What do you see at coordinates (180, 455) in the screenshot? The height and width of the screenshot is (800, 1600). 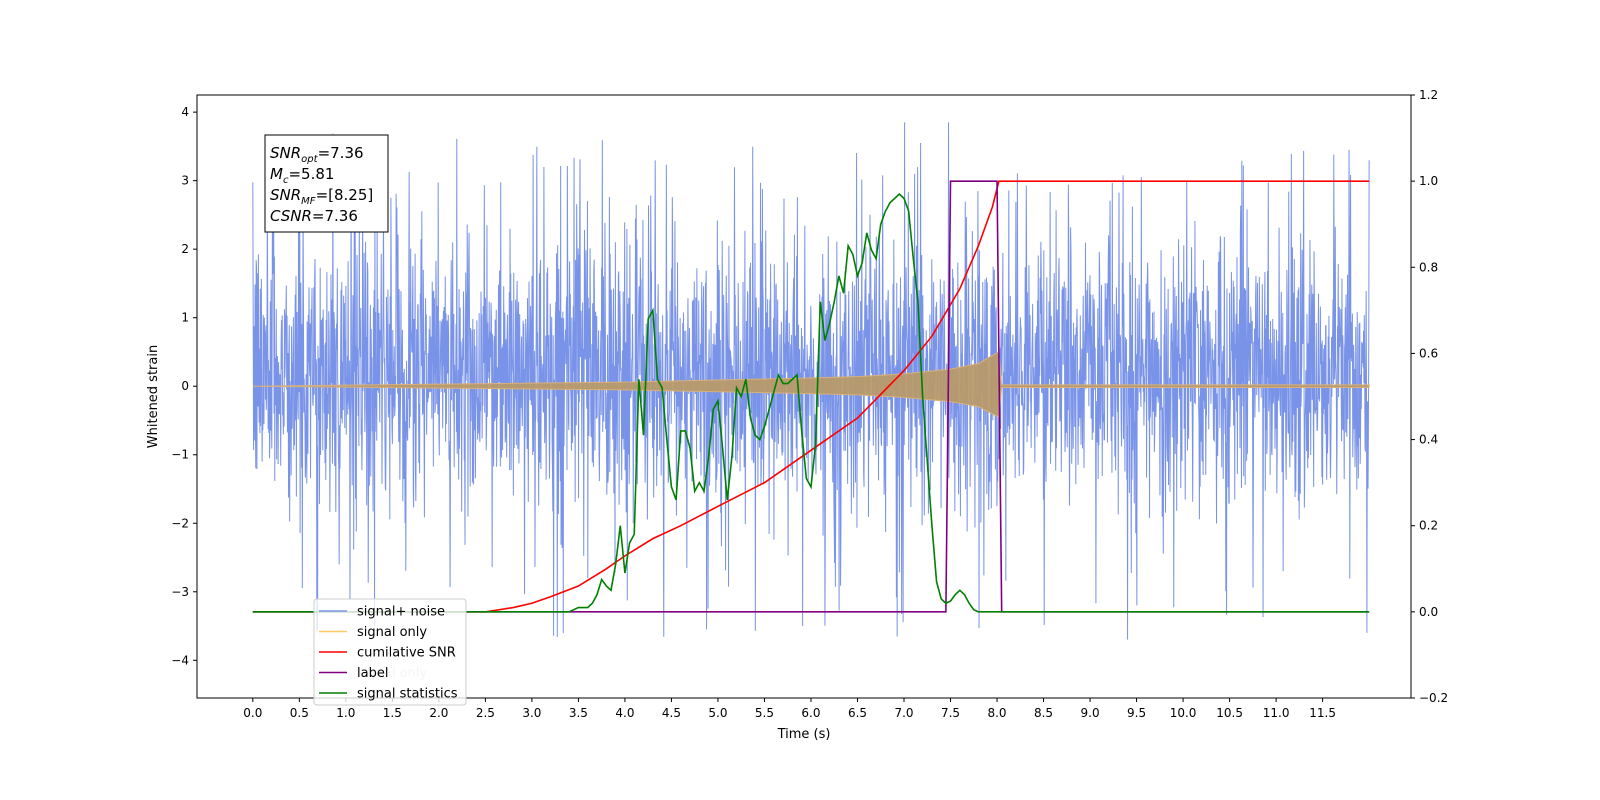 I see `y-tick-label: −1` at bounding box center [180, 455].